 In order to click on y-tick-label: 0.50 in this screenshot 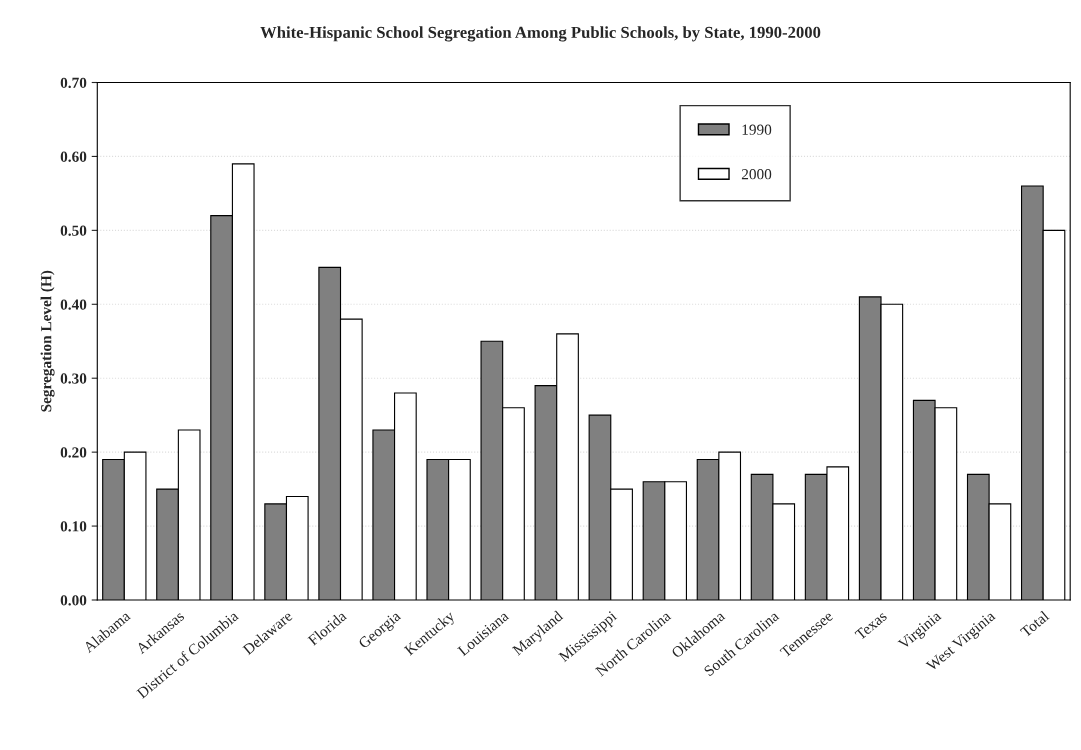, I will do `click(73, 230)`.